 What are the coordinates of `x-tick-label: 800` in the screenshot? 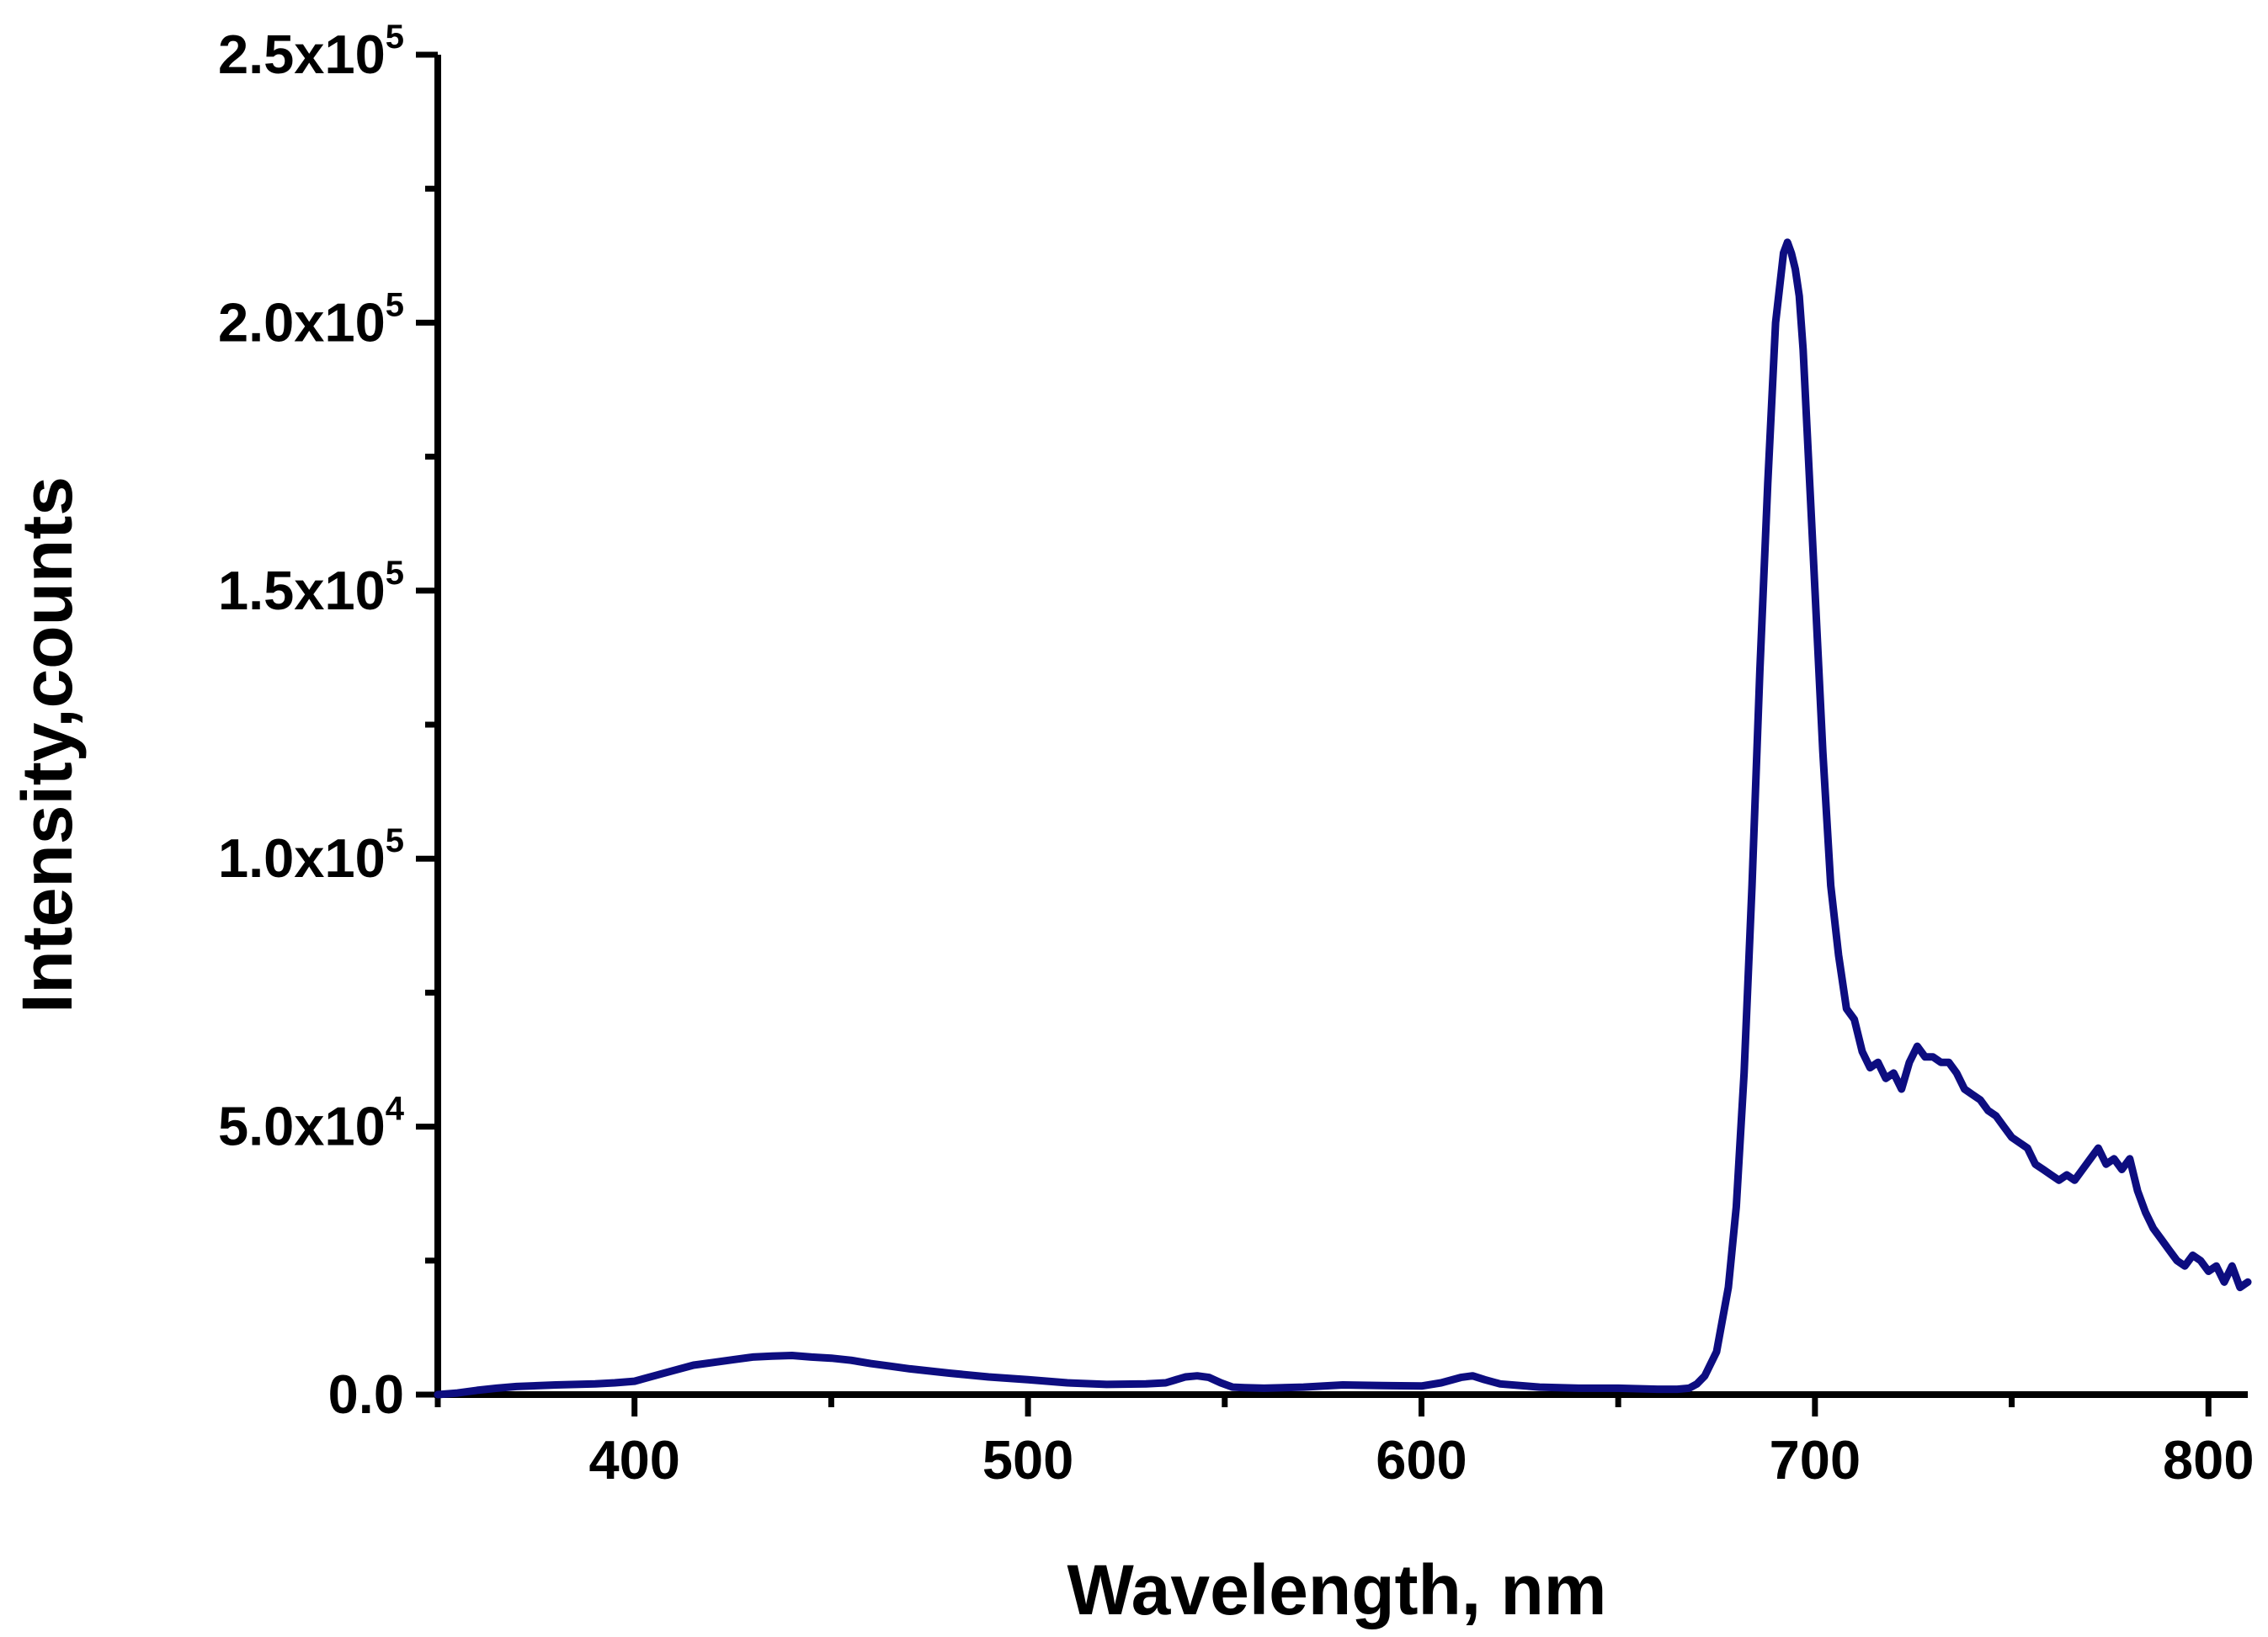 It's located at (2209, 1460).